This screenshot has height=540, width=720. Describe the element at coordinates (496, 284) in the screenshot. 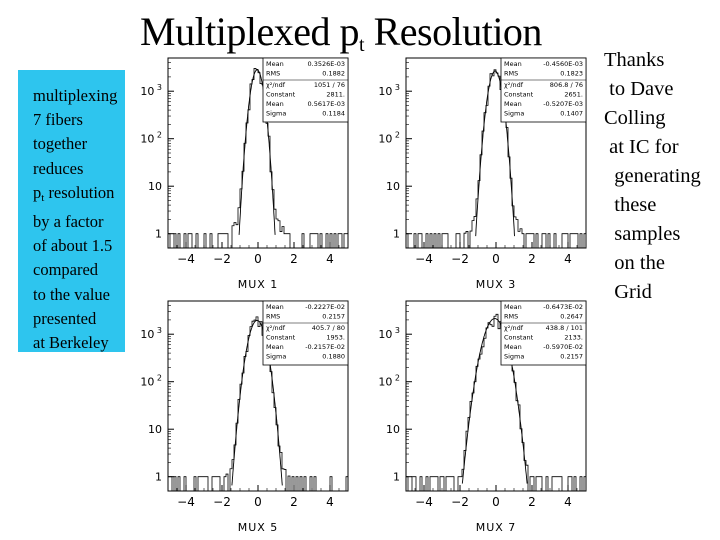

I see `x-axis-label: MUX 3` at that location.